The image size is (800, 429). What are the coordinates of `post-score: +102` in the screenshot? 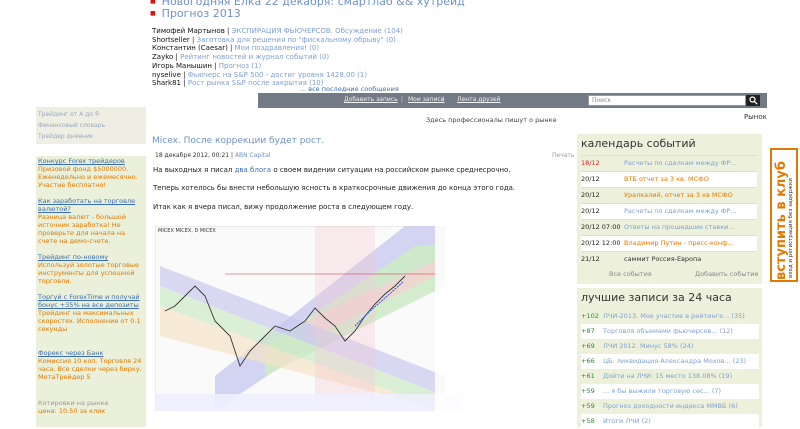 It's located at (590, 316).